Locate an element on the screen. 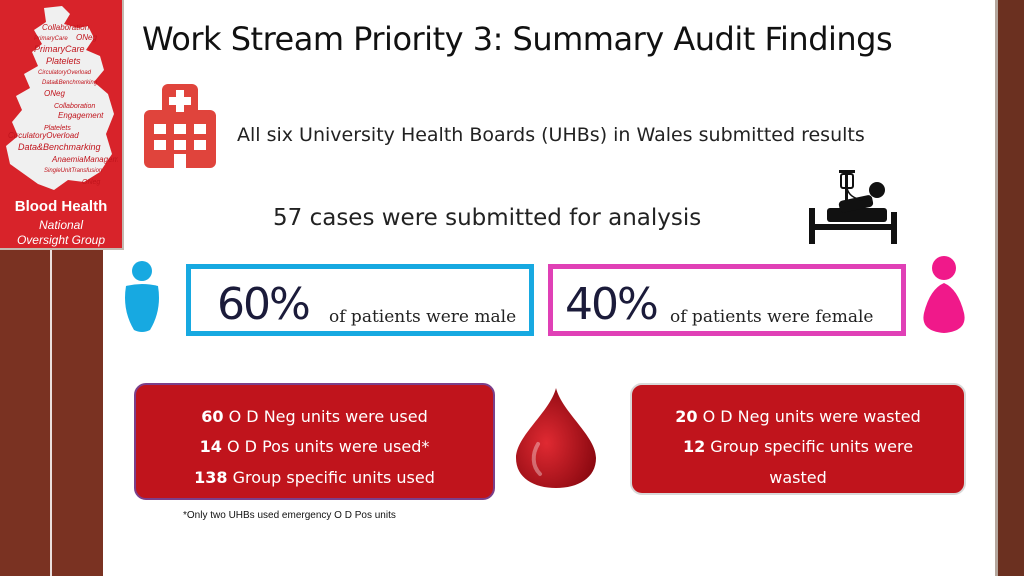 The height and width of the screenshot is (576, 1024). logo-subtitle-line2: Oversight Group is located at coordinates (61, 240).